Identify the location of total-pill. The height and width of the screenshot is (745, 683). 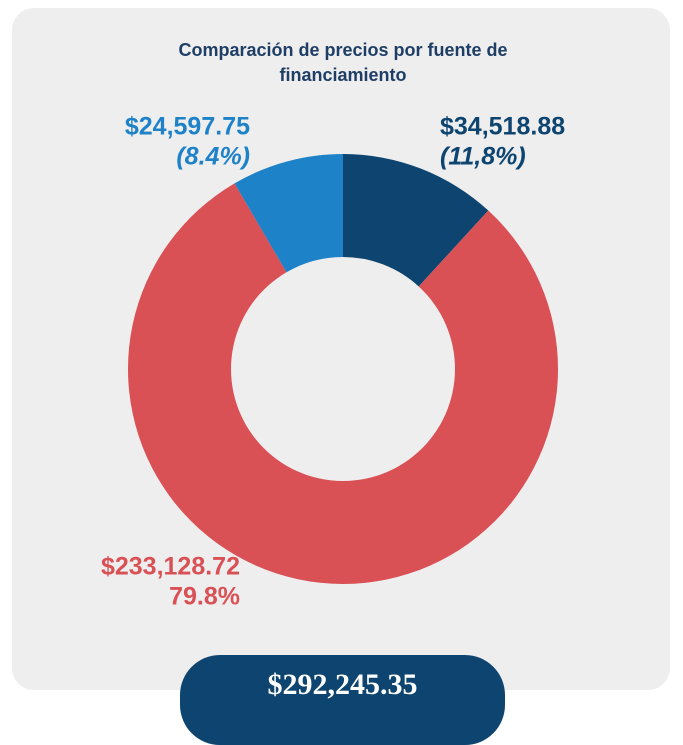
(342, 700).